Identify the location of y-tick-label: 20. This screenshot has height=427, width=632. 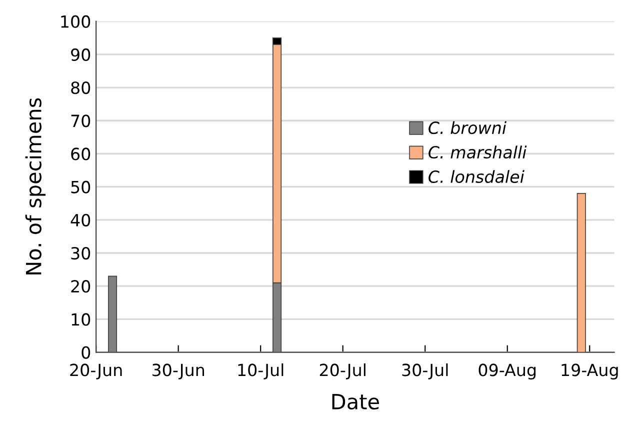
(80, 286).